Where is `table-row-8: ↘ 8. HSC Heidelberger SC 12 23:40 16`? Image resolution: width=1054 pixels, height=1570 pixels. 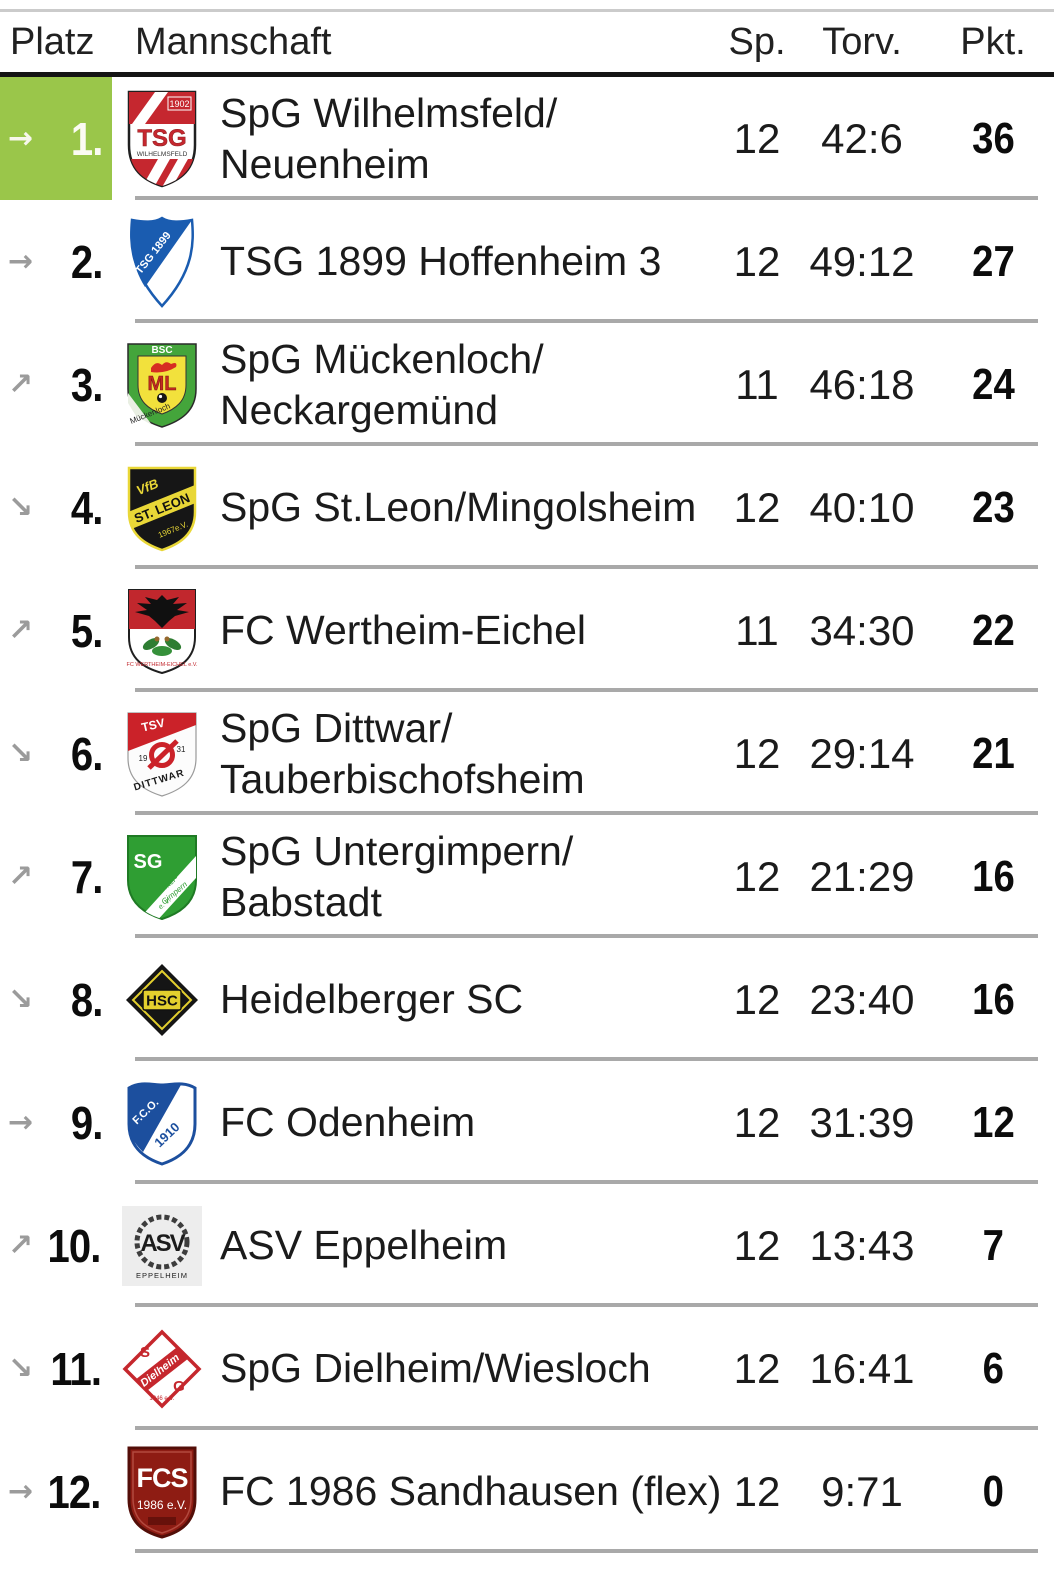
table-row-8: ↘ 8. HSC Heidelberger SC 12 23:40 16 is located at coordinates (527, 999).